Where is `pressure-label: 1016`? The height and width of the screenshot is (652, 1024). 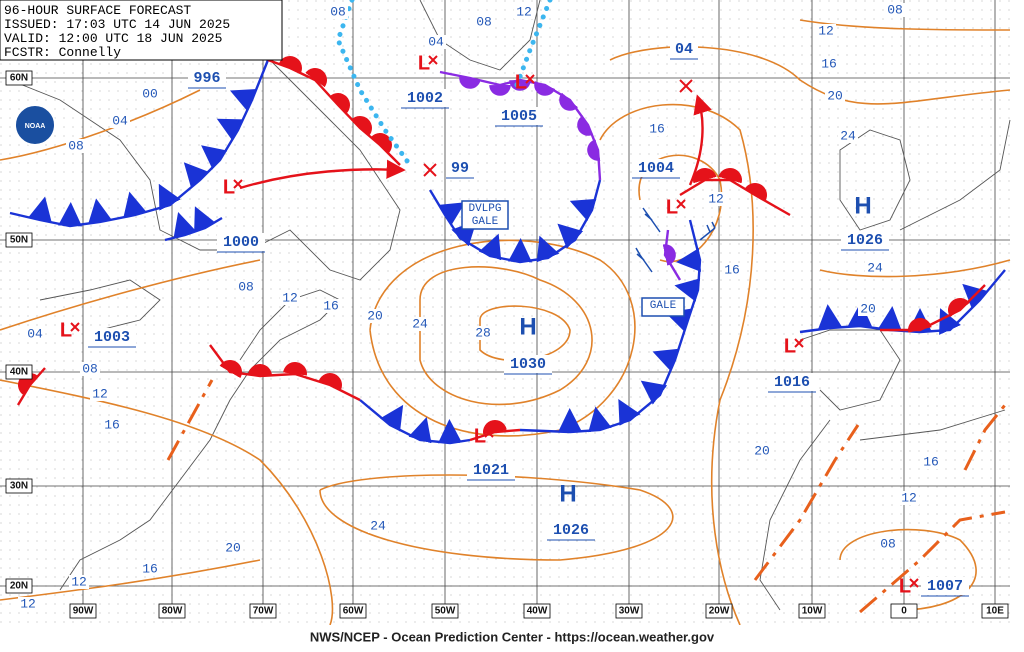
pressure-label: 1016 is located at coordinates (792, 382).